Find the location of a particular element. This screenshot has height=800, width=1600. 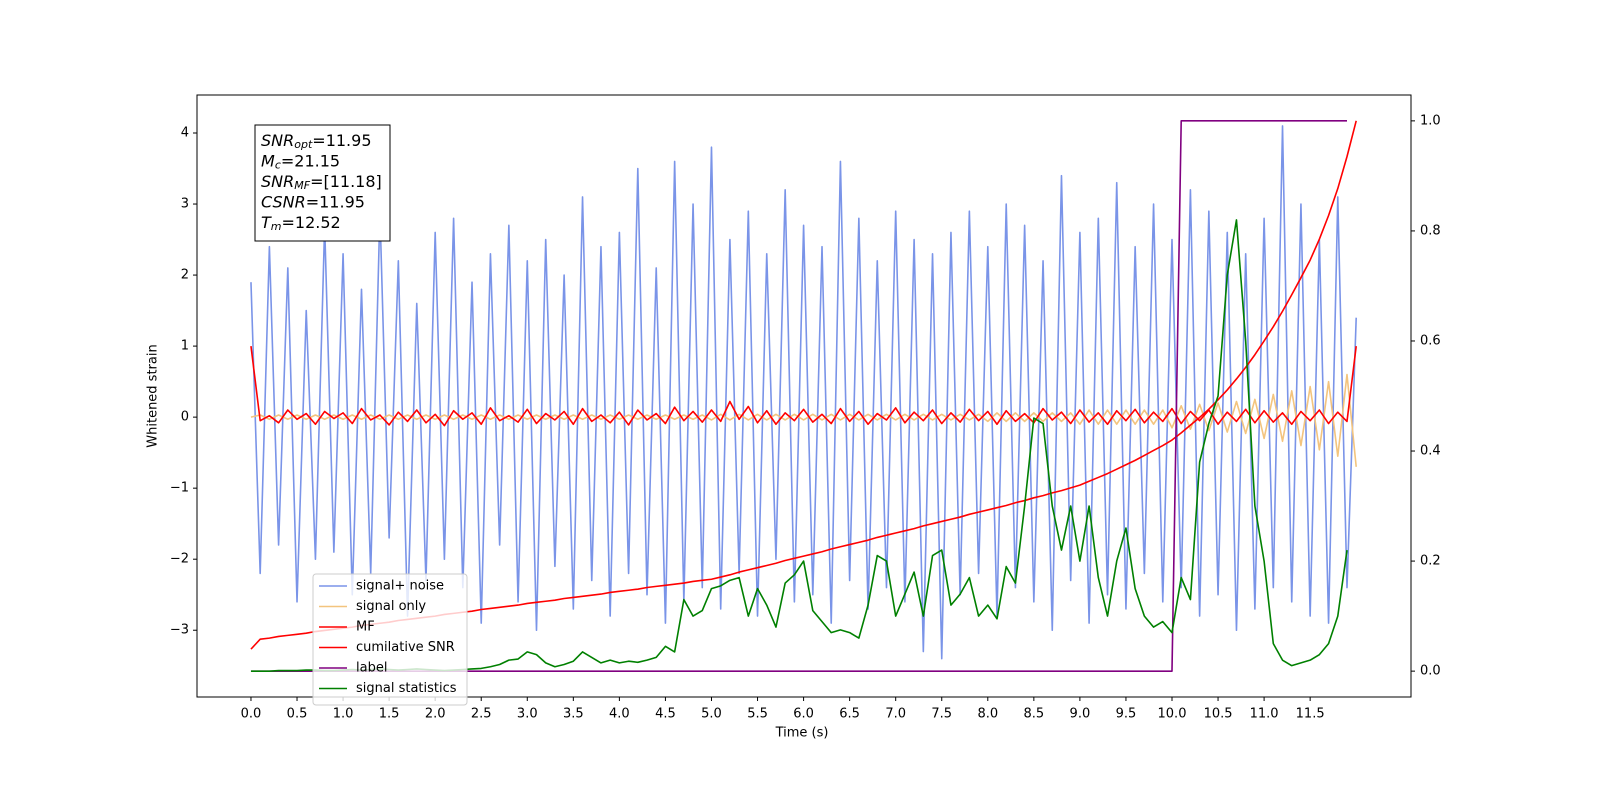

legend-label: signal+ noise is located at coordinates (400, 586).